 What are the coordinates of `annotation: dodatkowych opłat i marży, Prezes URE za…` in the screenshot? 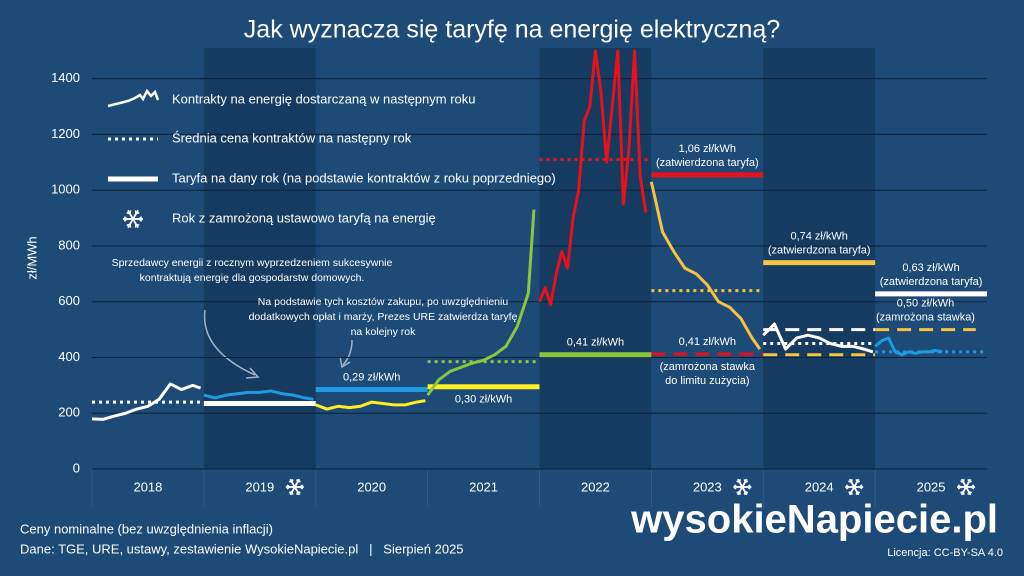 It's located at (383, 317).